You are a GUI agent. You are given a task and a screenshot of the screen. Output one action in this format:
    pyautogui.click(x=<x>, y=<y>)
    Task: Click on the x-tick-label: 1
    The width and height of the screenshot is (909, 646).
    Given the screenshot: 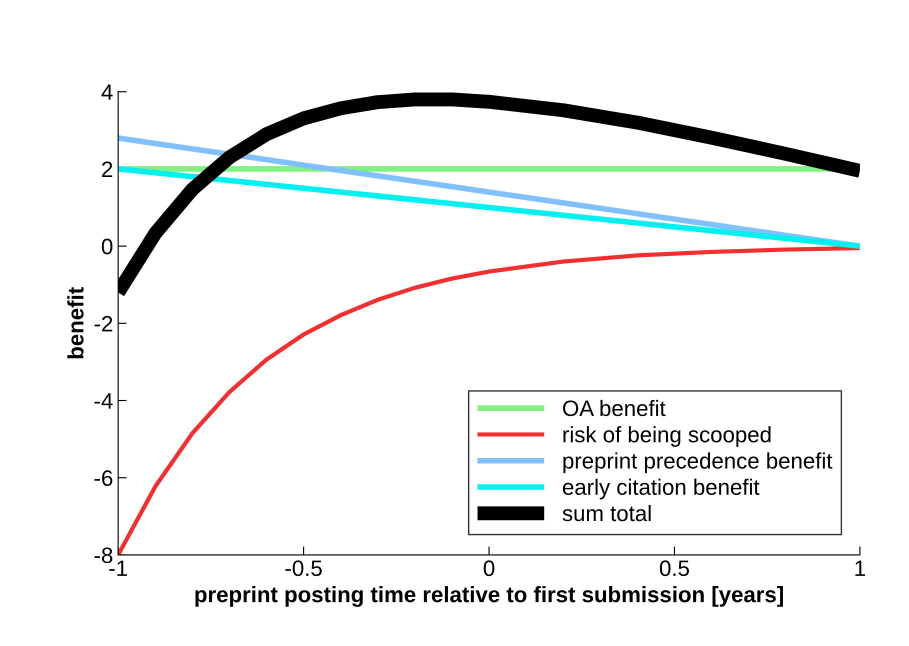 What is the action you would take?
    pyautogui.click(x=860, y=568)
    